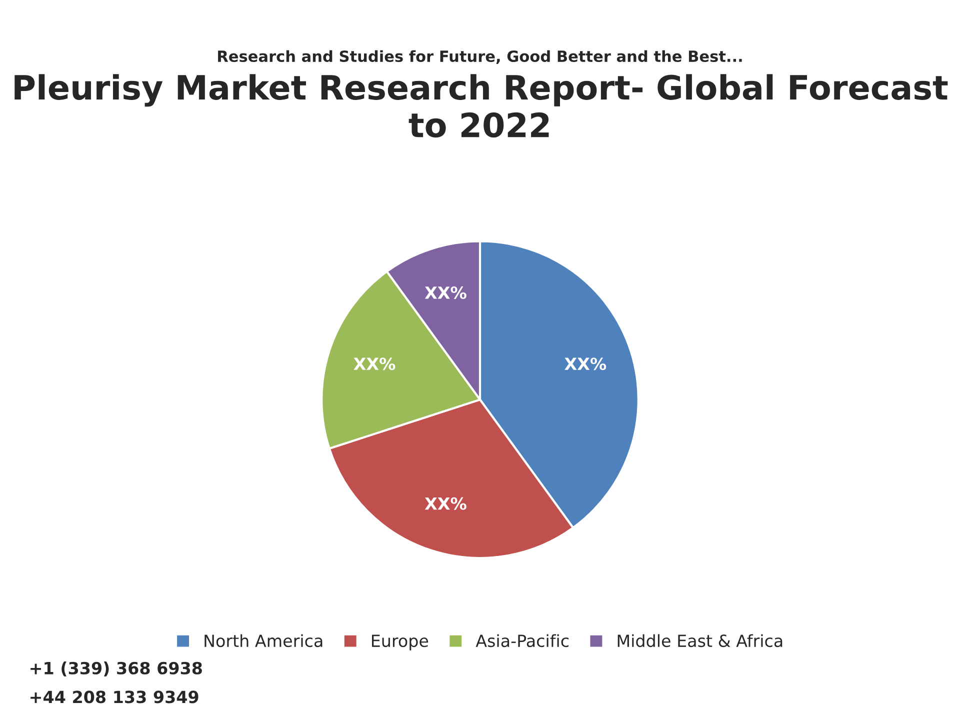 The height and width of the screenshot is (720, 960). I want to click on legend-label: North America, so click(263, 641).